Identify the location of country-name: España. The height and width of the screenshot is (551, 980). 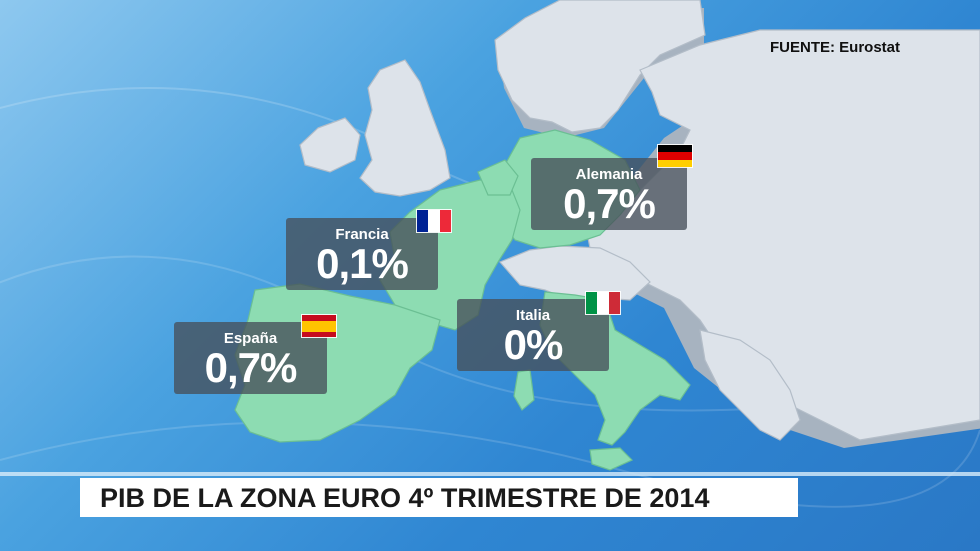
(250, 338).